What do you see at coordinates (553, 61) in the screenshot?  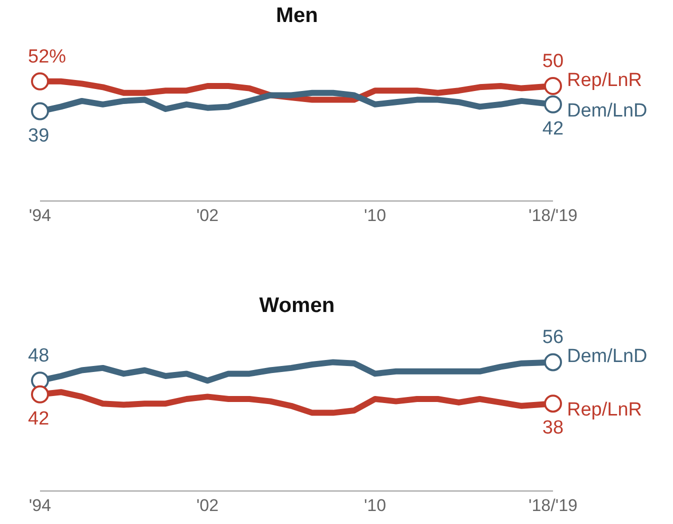 I see `data-label: 50` at bounding box center [553, 61].